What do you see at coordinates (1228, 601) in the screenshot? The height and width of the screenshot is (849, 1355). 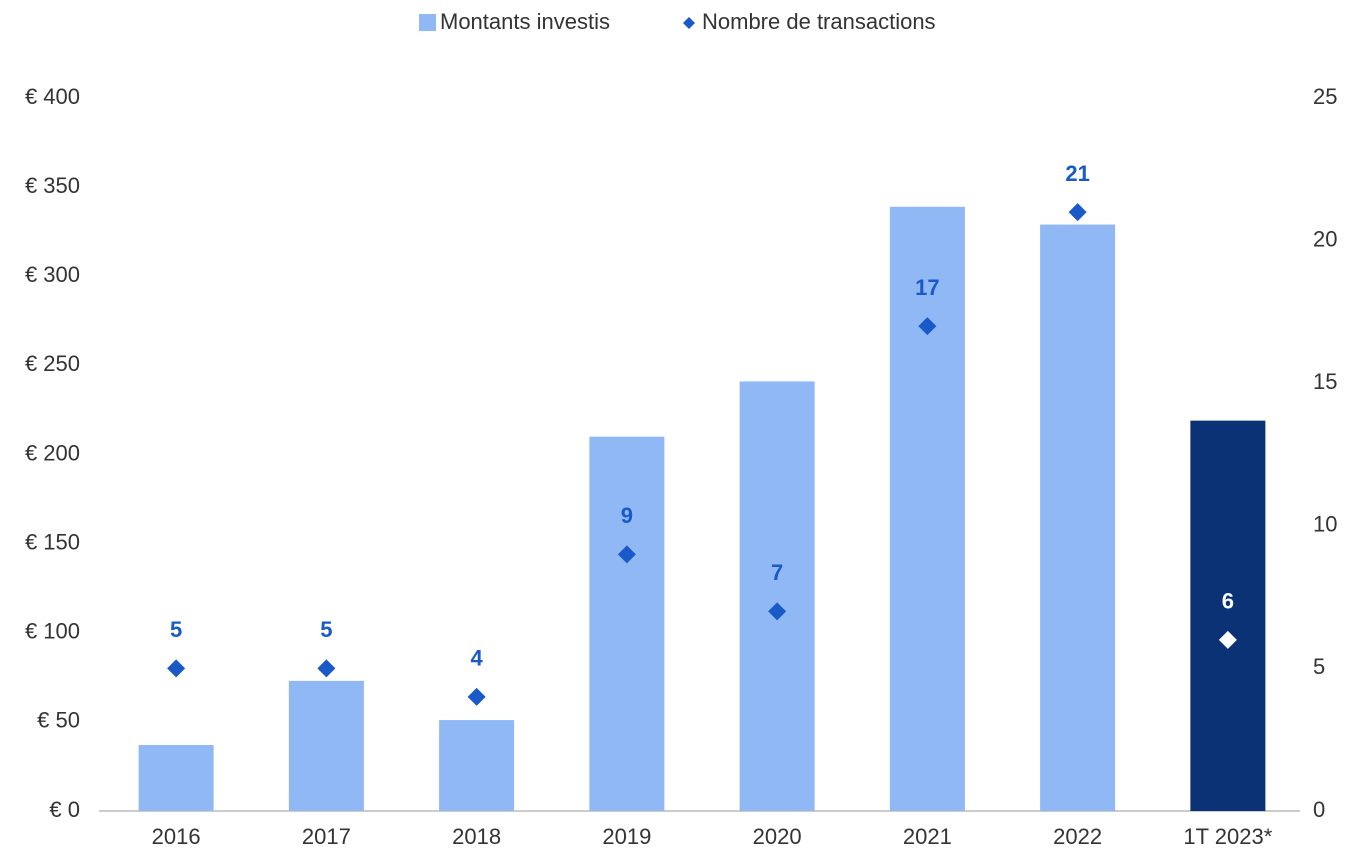 I see `data-label: 6` at bounding box center [1228, 601].